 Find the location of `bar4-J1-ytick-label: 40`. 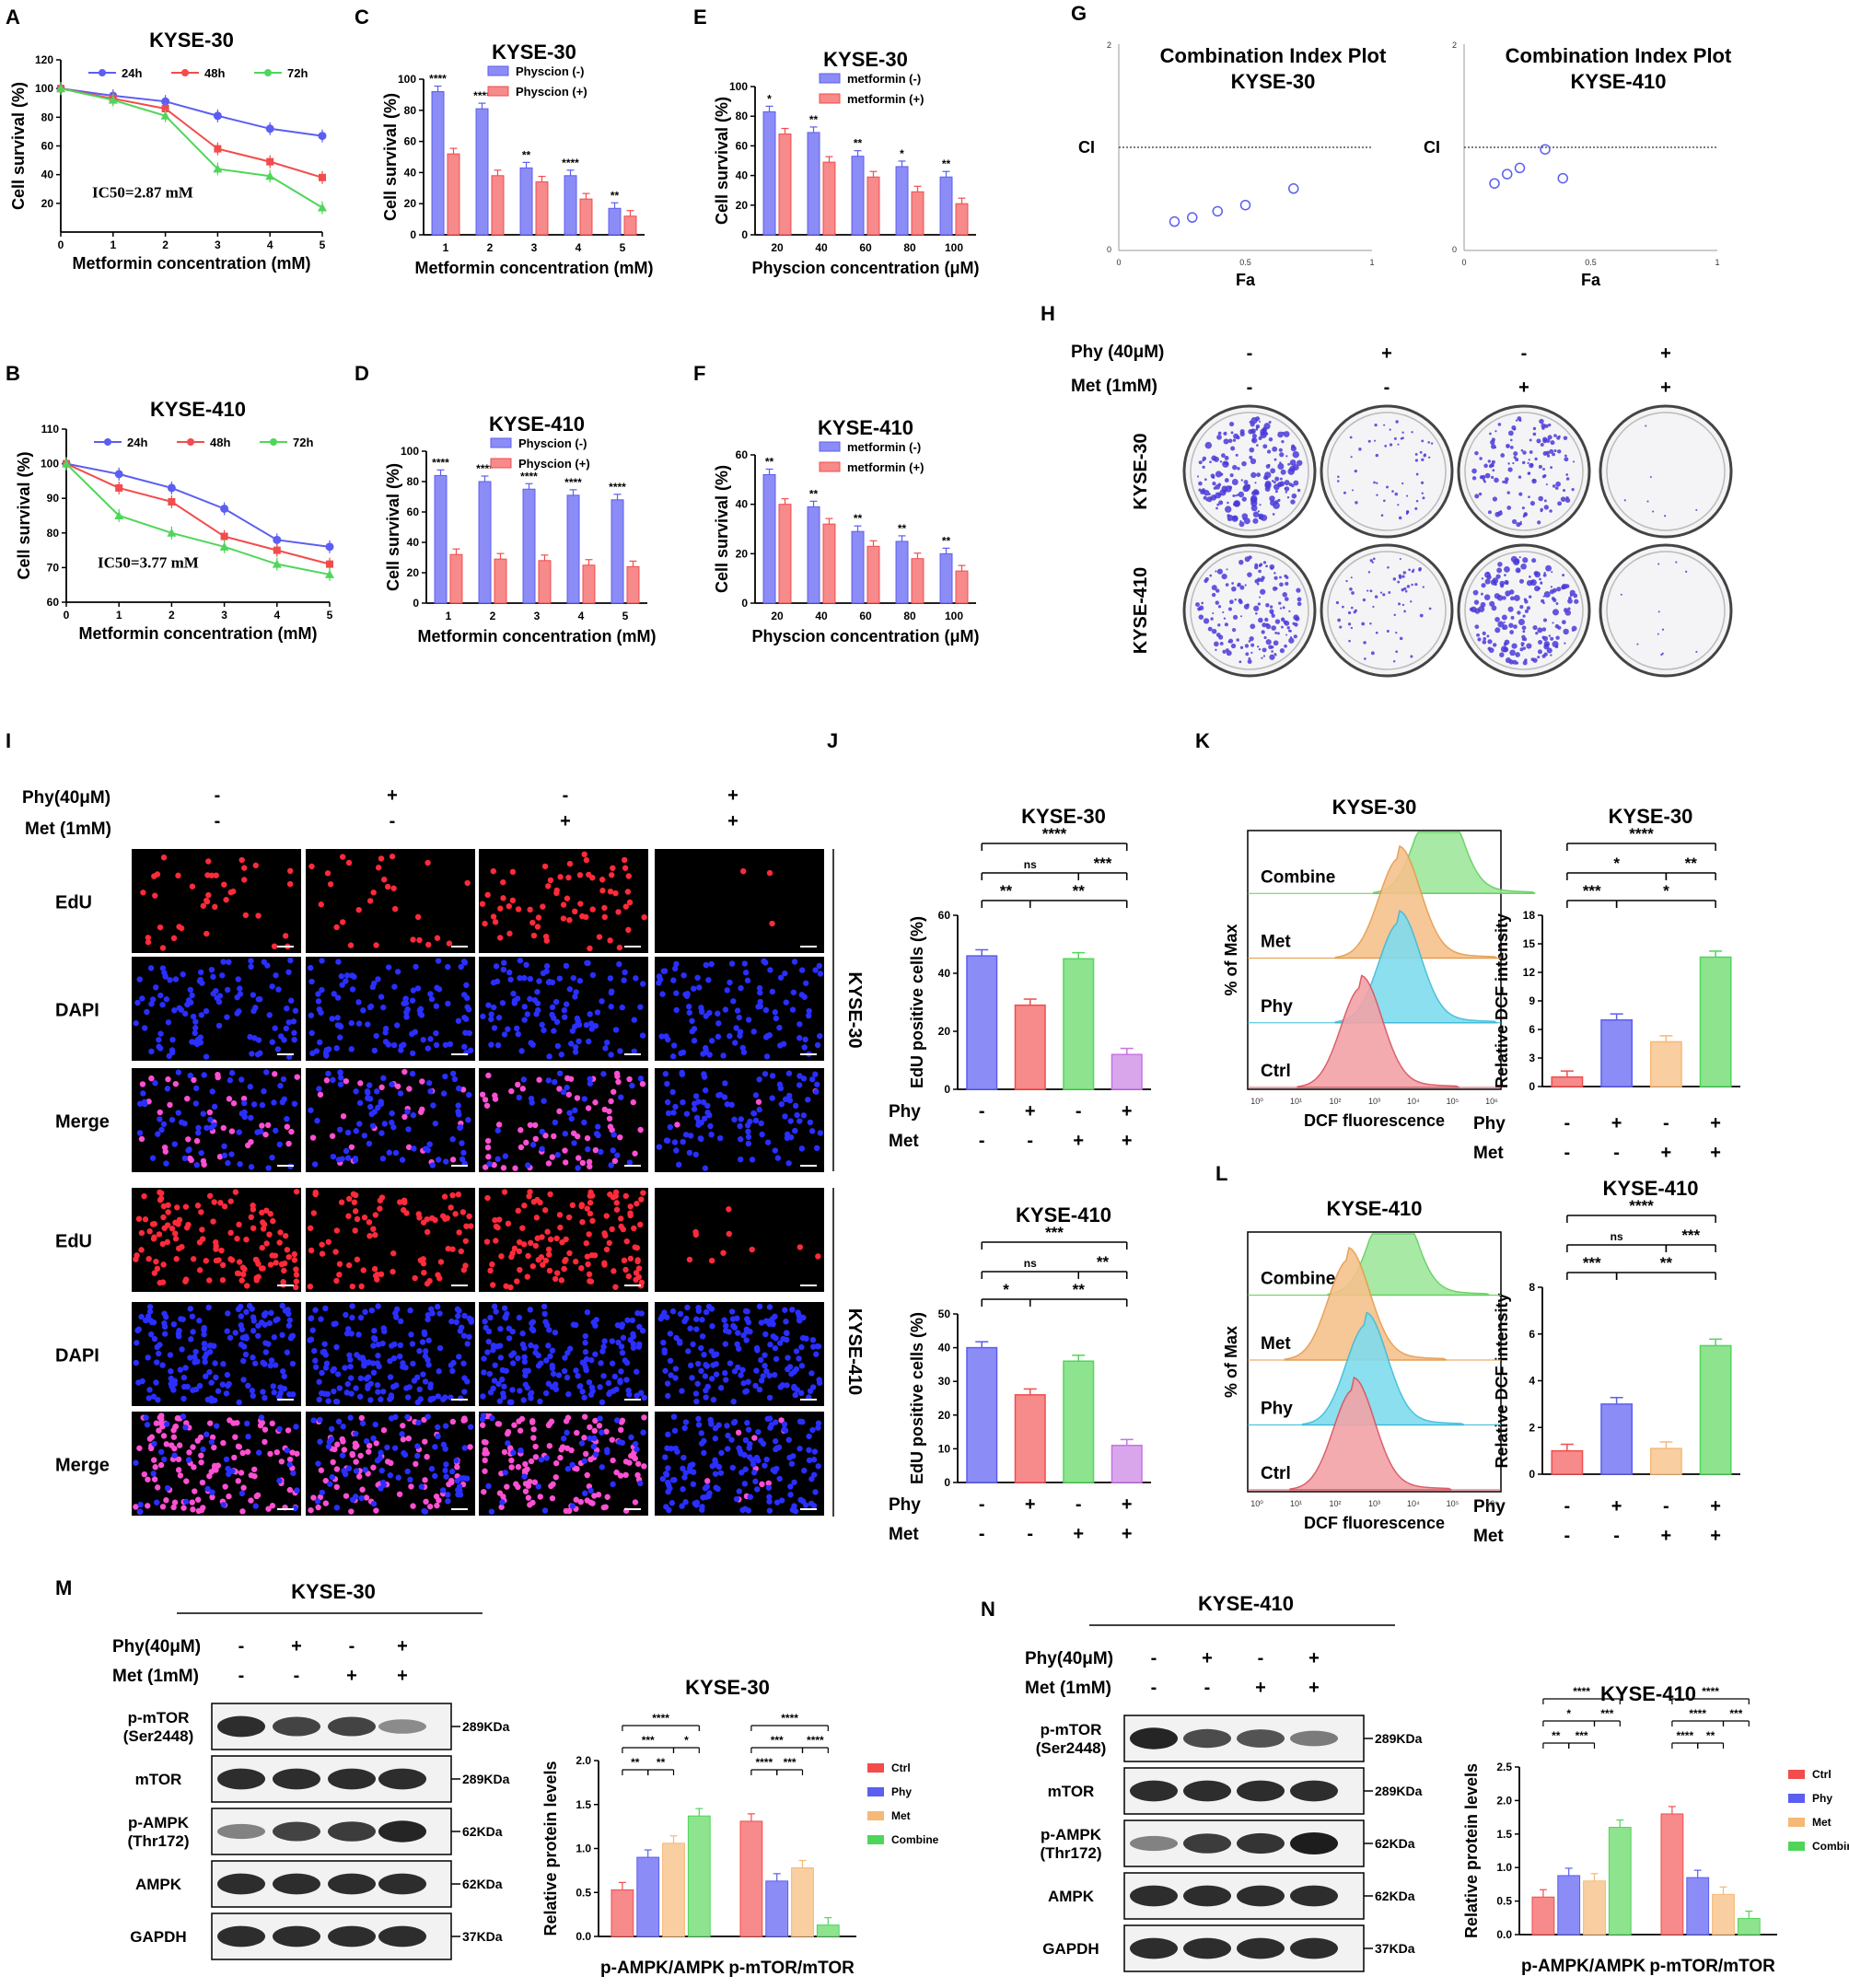

bar4-J1-ytick-label: 40 is located at coordinates (944, 974).